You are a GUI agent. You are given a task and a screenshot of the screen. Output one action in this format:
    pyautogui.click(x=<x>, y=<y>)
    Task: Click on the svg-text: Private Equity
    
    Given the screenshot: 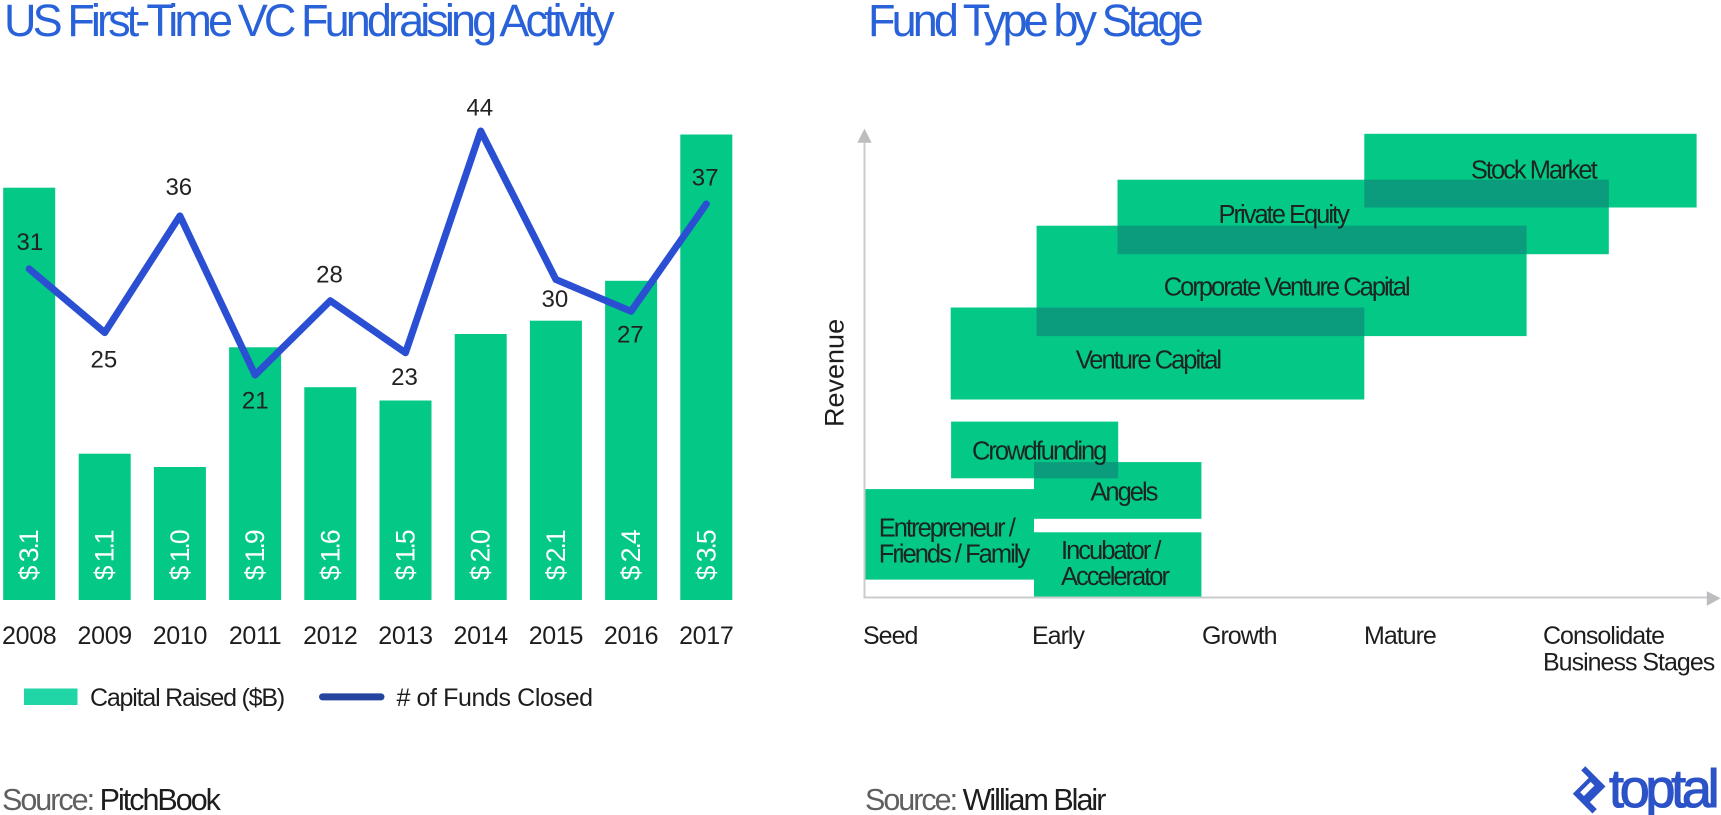 What is the action you would take?
    pyautogui.click(x=1285, y=215)
    